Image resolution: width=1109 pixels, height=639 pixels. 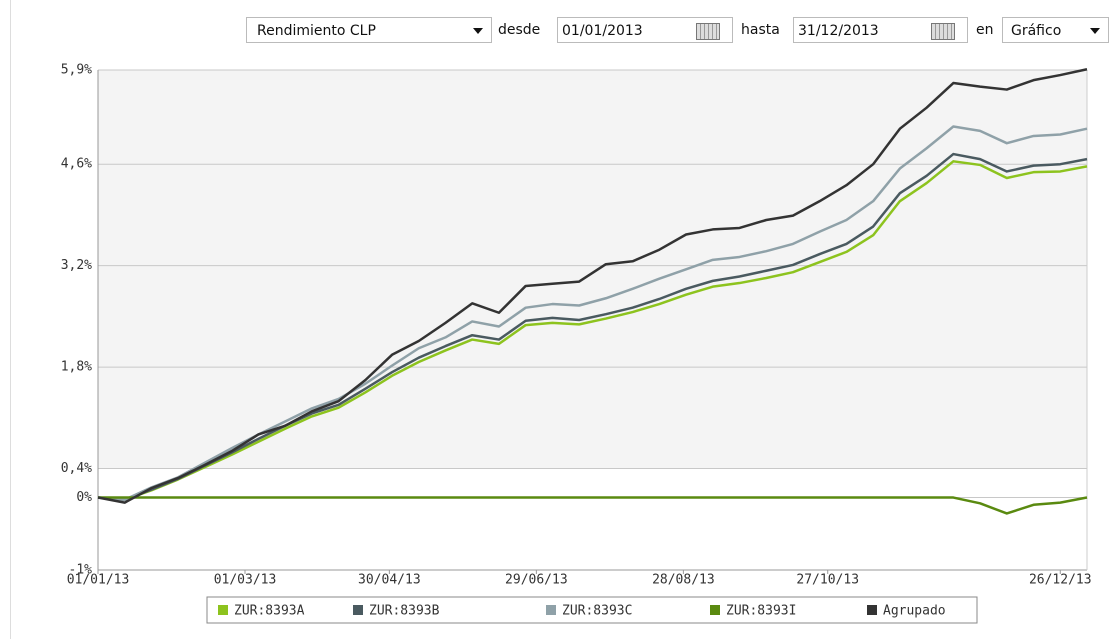 I want to click on view-select: Gráfico, so click(x=1055, y=30).